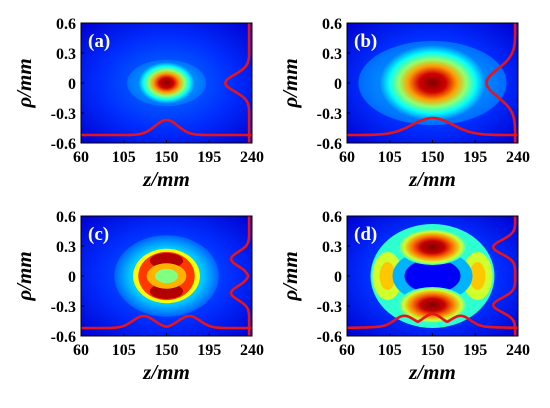  I want to click on panel-label: (d), so click(365, 234).